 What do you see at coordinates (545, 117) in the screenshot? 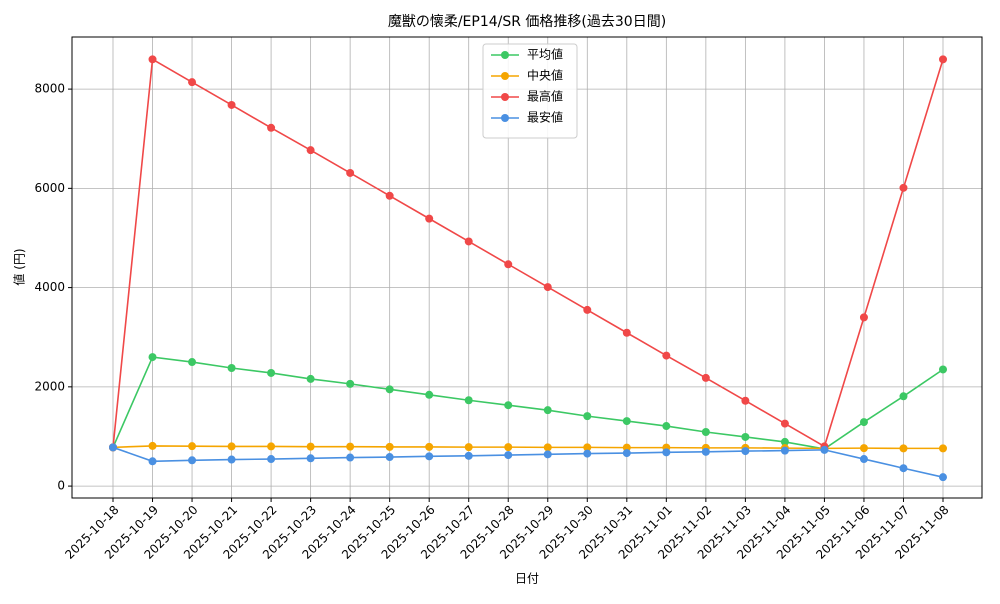
I see `legend-label: 最安値` at bounding box center [545, 117].